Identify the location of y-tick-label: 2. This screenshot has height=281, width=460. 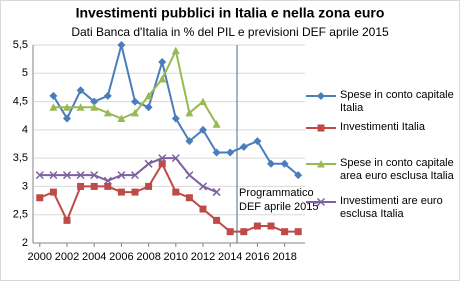
(25, 243).